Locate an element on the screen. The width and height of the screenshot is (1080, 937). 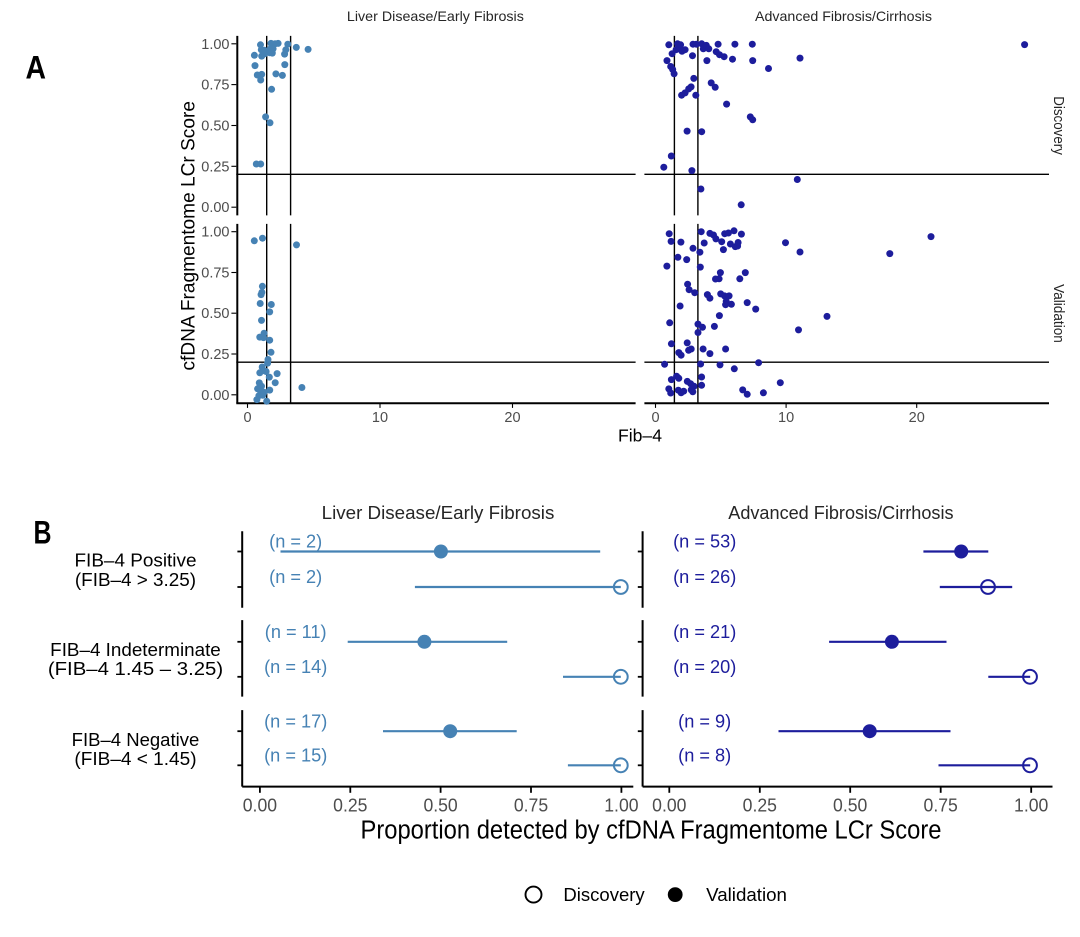
svg-text: A is located at coordinates (36, 68).